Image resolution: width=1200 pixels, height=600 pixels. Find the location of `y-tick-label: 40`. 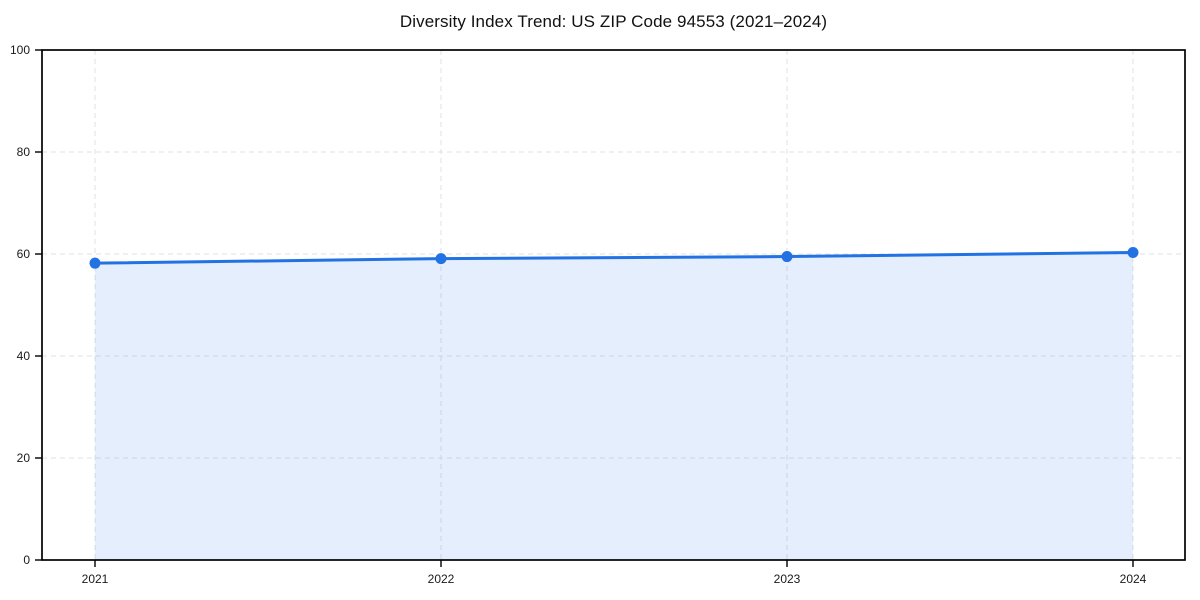

y-tick-label: 40 is located at coordinates (24, 356).